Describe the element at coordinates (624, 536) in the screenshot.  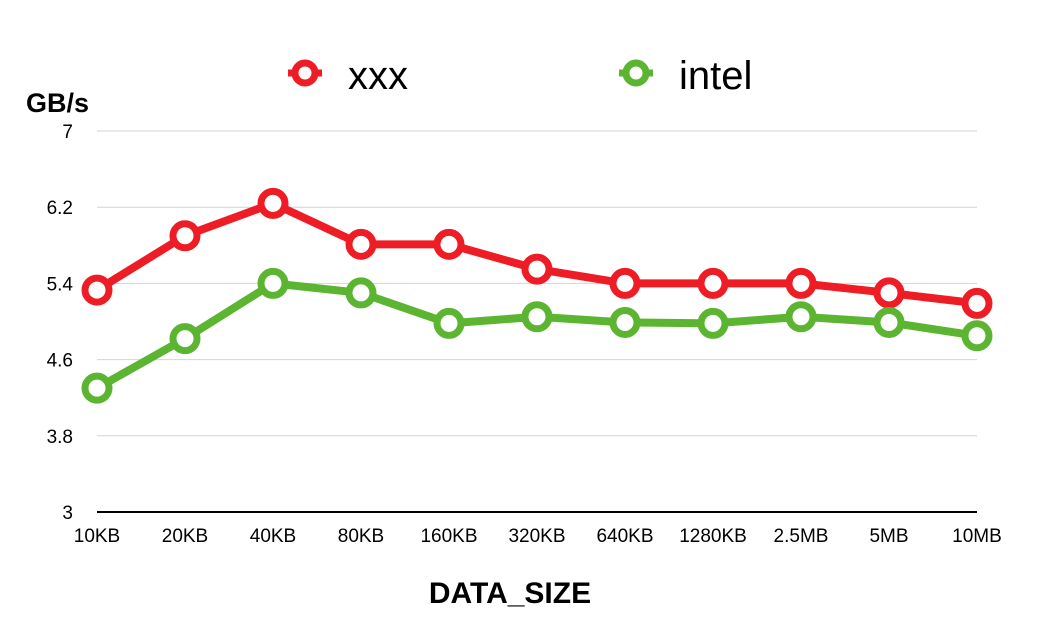
I see `x-tick-label: 640KB` at that location.